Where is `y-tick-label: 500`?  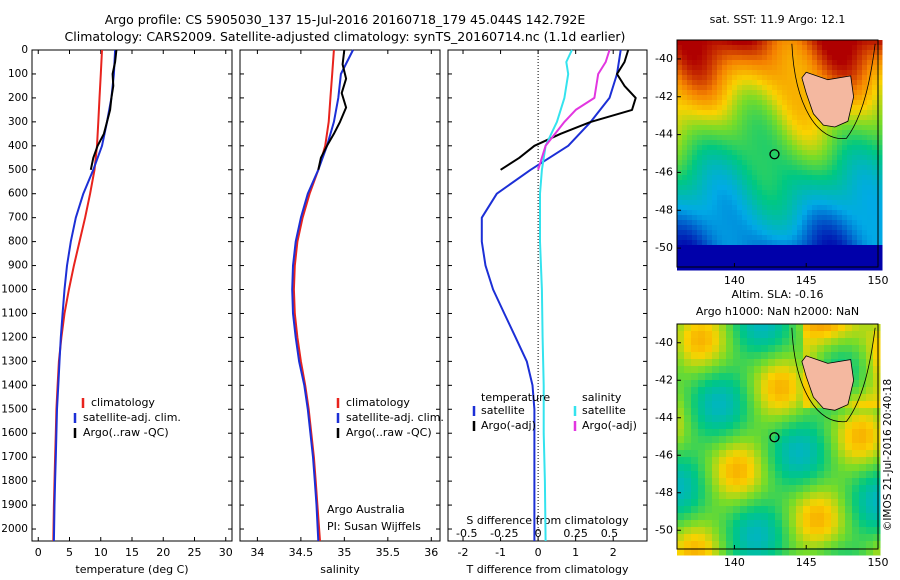 y-tick-label: 500 is located at coordinates (18, 170).